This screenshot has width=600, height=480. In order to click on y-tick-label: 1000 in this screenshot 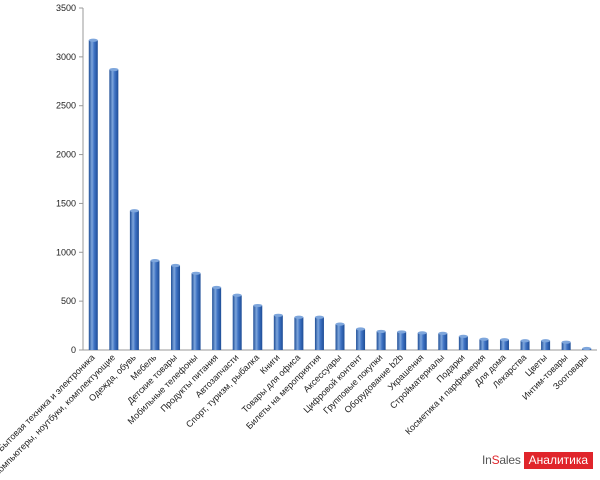, I will do `click(66, 252)`.